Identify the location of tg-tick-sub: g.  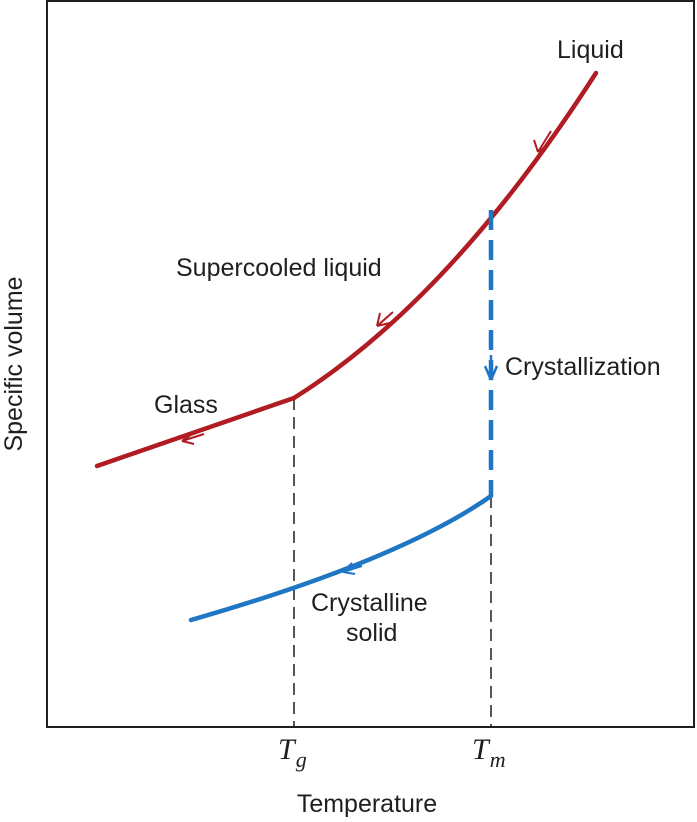
(301, 759).